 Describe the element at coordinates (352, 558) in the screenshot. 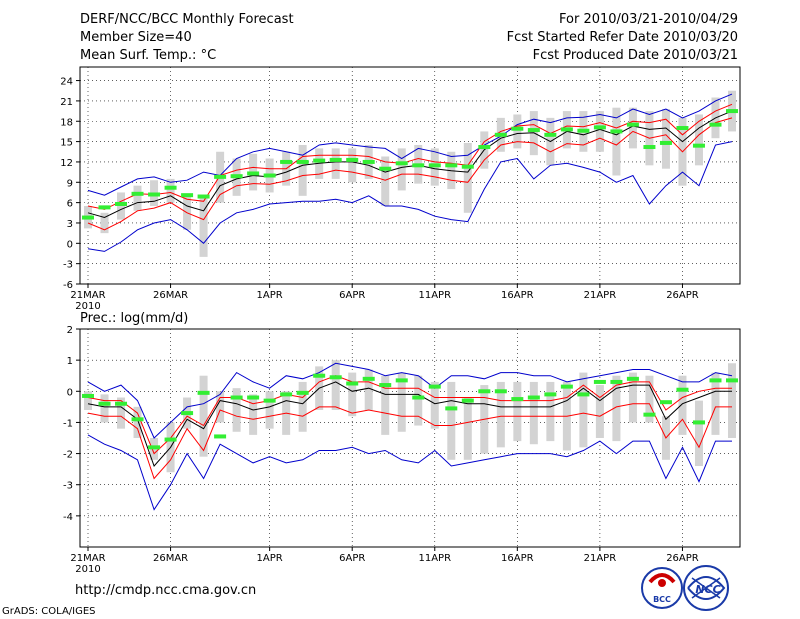

I see `precip-xtick-label: 6APR` at that location.